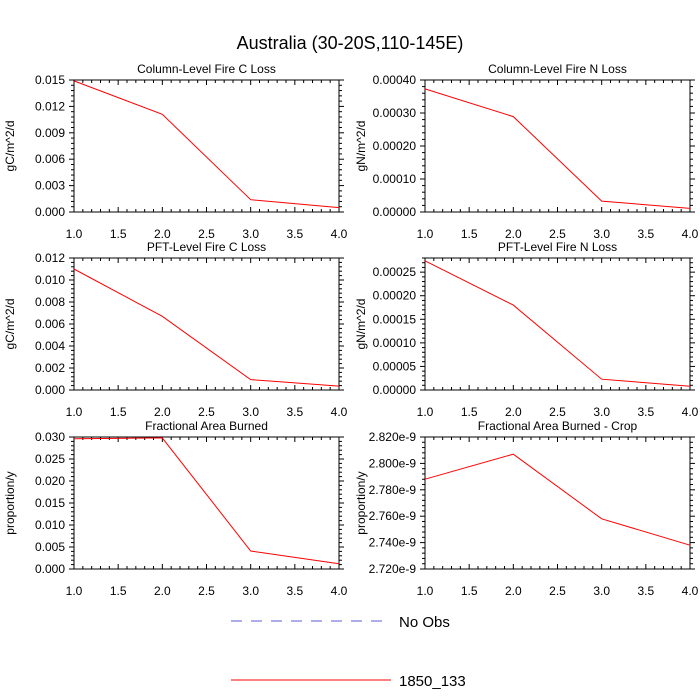 This screenshot has width=700, height=700. Describe the element at coordinates (393, 516) in the screenshot. I see `y-tick-label: 2.760e-9` at that location.